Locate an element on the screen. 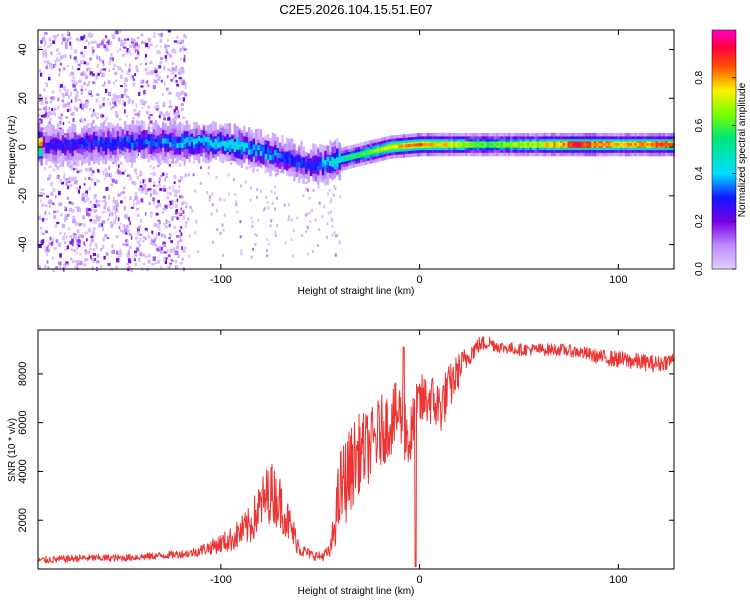  colorbar-tick-label: 0.2 is located at coordinates (699, 221).